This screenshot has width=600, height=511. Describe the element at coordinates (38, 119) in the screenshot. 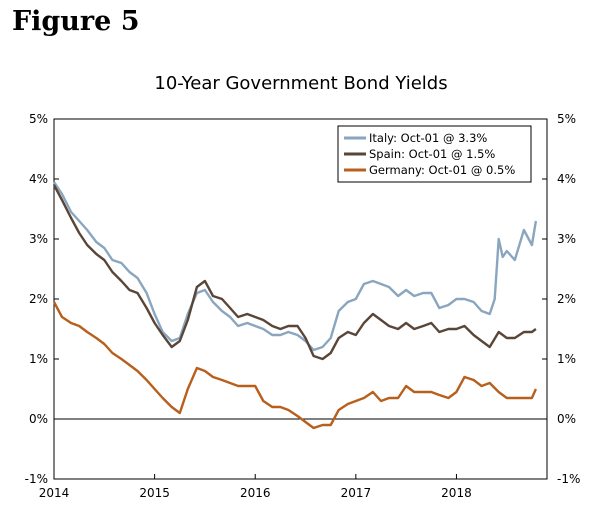

I see `y-tick-label-left: 5%` at that location.